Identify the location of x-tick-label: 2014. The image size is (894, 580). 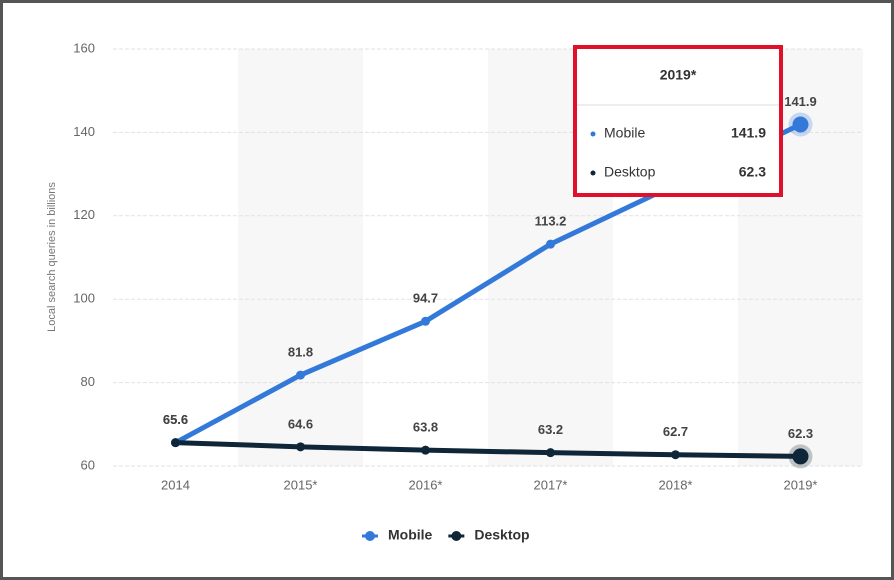
(175, 484).